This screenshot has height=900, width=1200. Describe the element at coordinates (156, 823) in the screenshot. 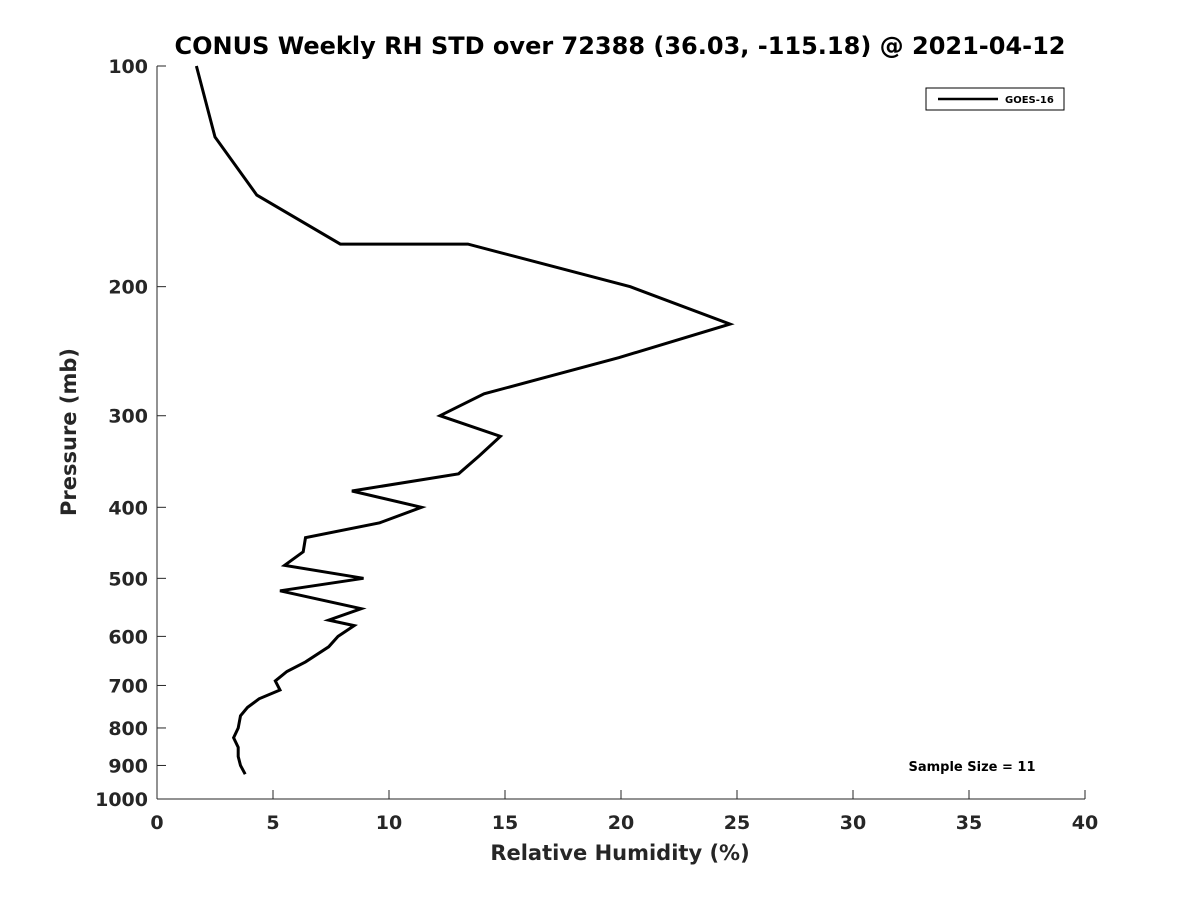

I see `x-tick-label: 0` at that location.